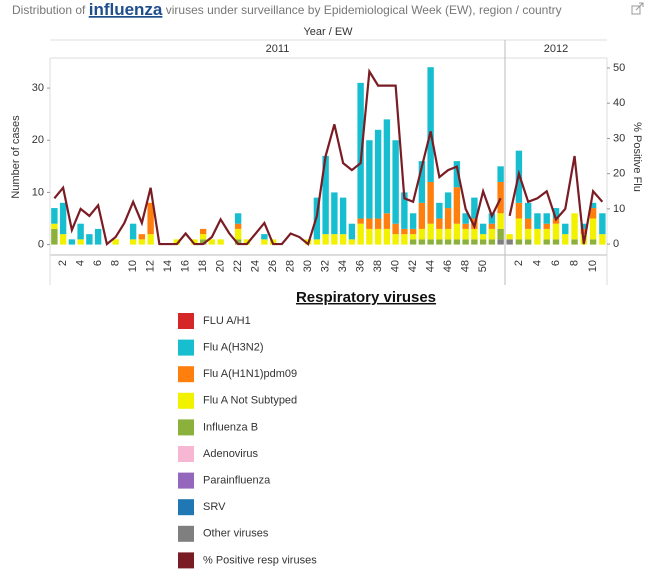 The width and height of the screenshot is (653, 578). I want to click on x-tick-label: 2, so click(519, 263).